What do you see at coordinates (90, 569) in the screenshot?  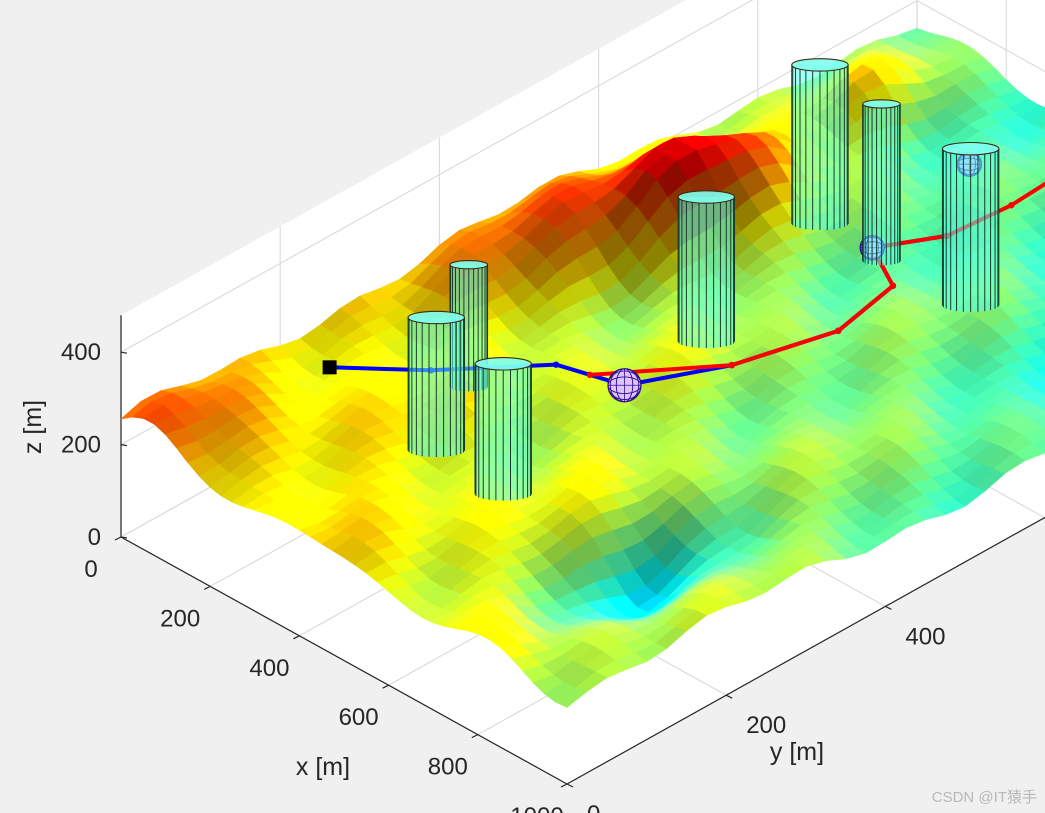 I see `x-tick-label: 0` at bounding box center [90, 569].